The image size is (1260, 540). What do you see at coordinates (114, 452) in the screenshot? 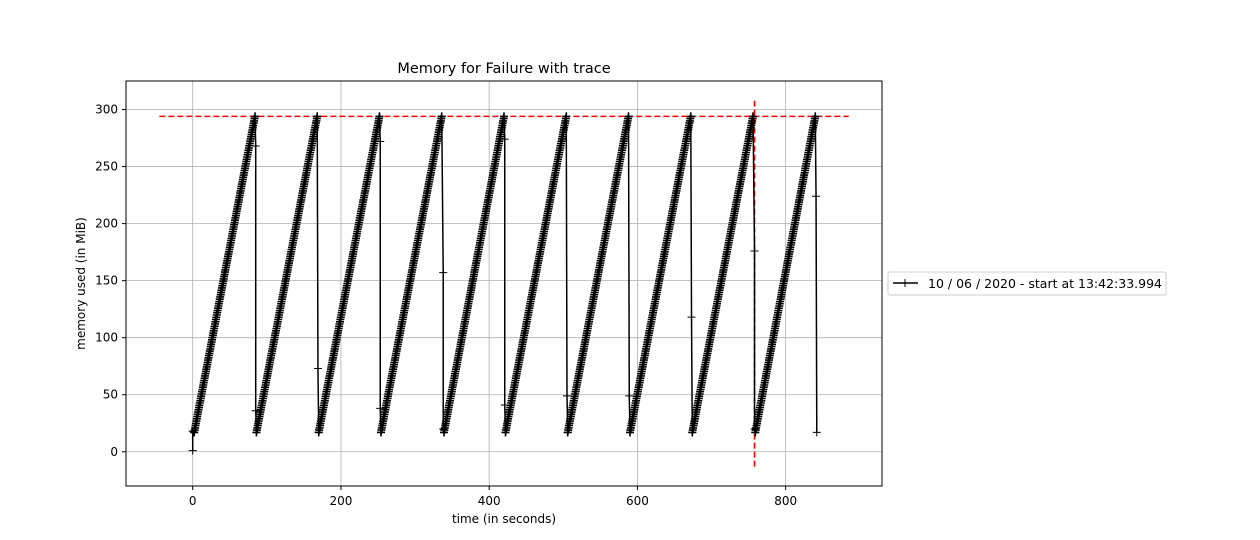
I see `y-tick-label: 0` at bounding box center [114, 452].